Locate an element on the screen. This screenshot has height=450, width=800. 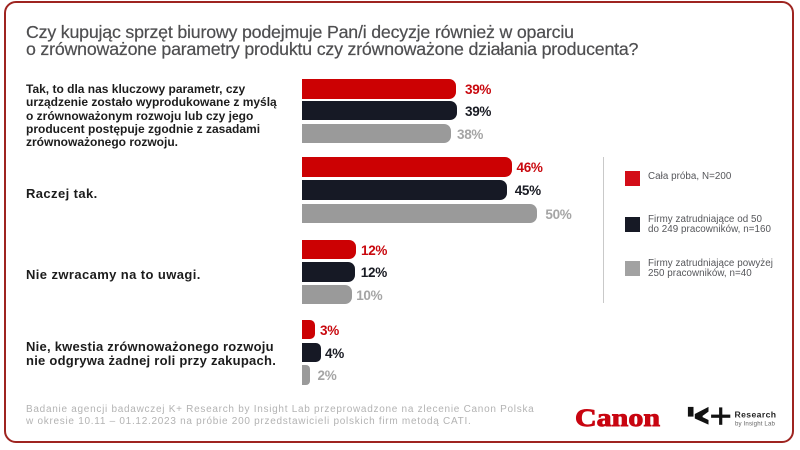
svg-text: Canon is located at coordinates (617, 417).